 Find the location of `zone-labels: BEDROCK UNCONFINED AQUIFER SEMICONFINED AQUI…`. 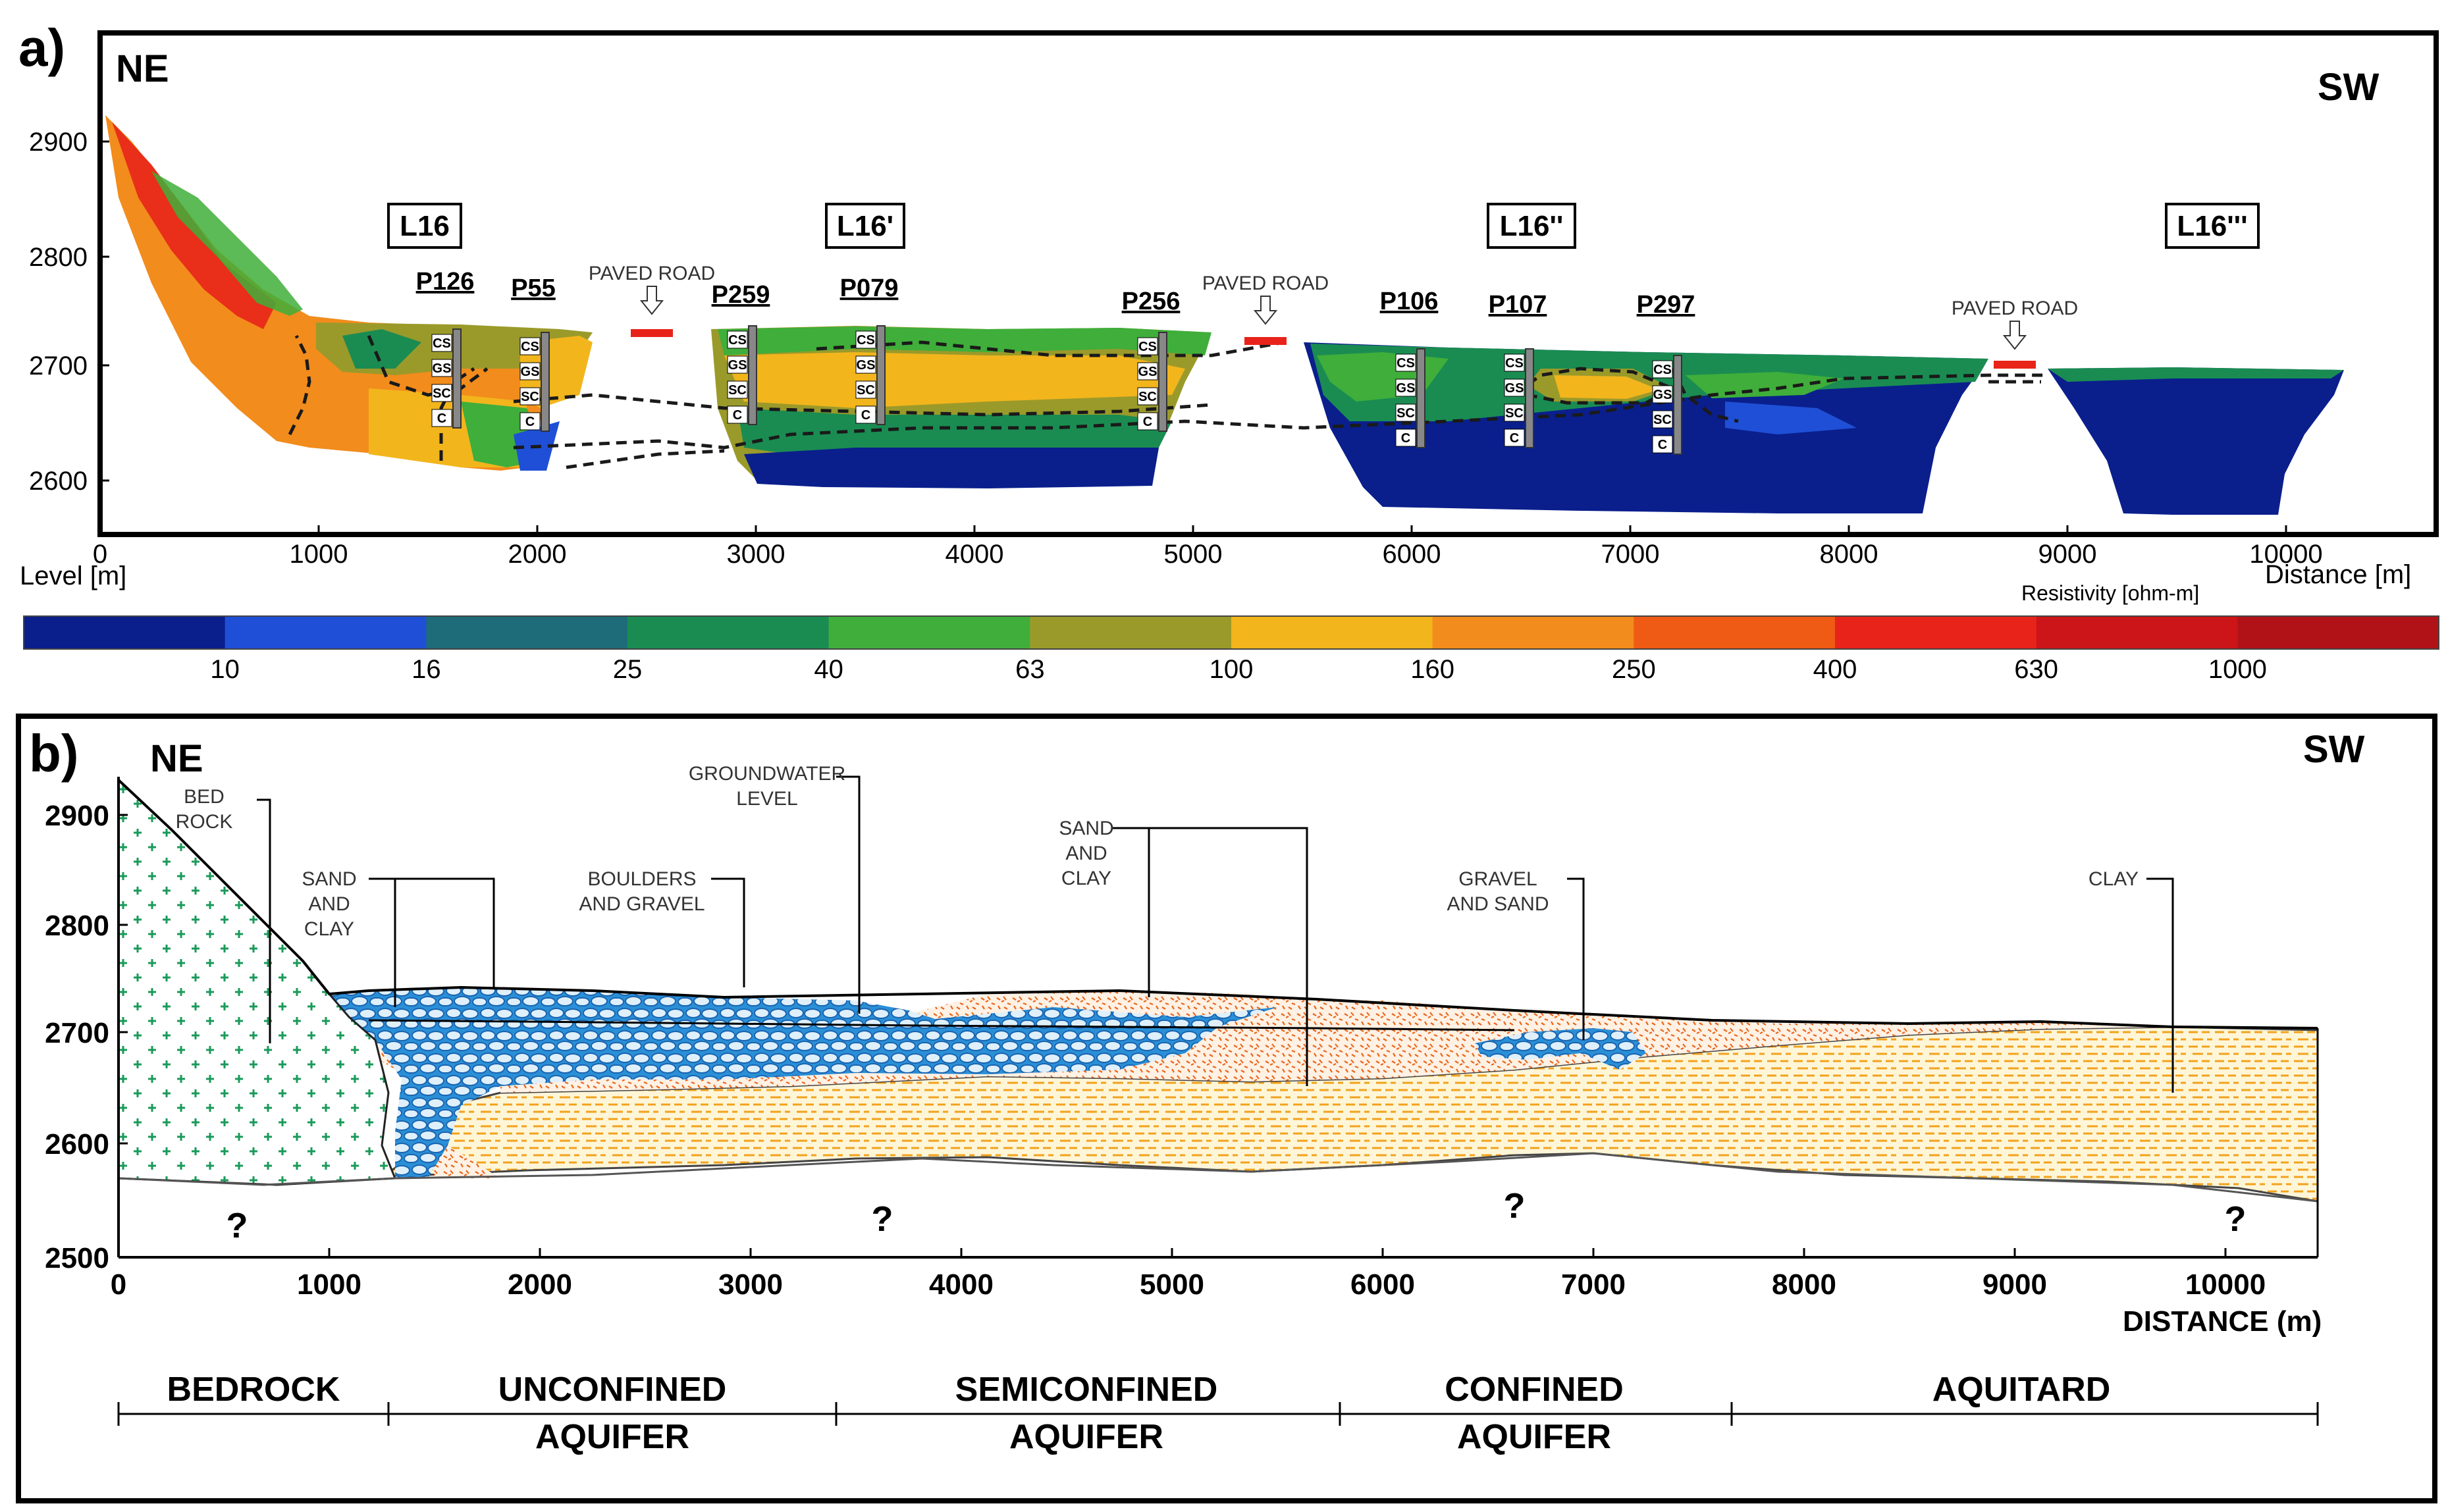

zone-labels: BEDROCK UNCONFINED AQUIFER SEMICONFINED AQUI… is located at coordinates (1139, 1413).